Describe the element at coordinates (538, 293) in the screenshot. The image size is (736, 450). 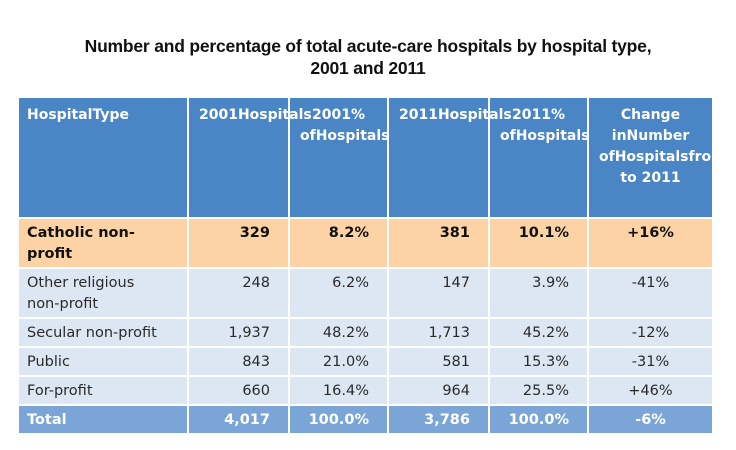
I see `cell-2011-percent: 3.9%` at that location.